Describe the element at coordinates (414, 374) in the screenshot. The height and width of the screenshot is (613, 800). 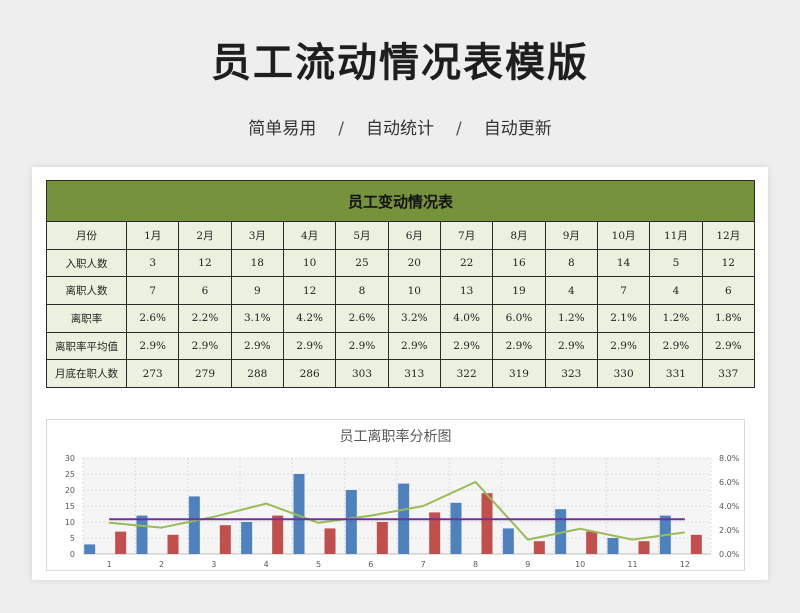
I see `table-cell: 313` at that location.